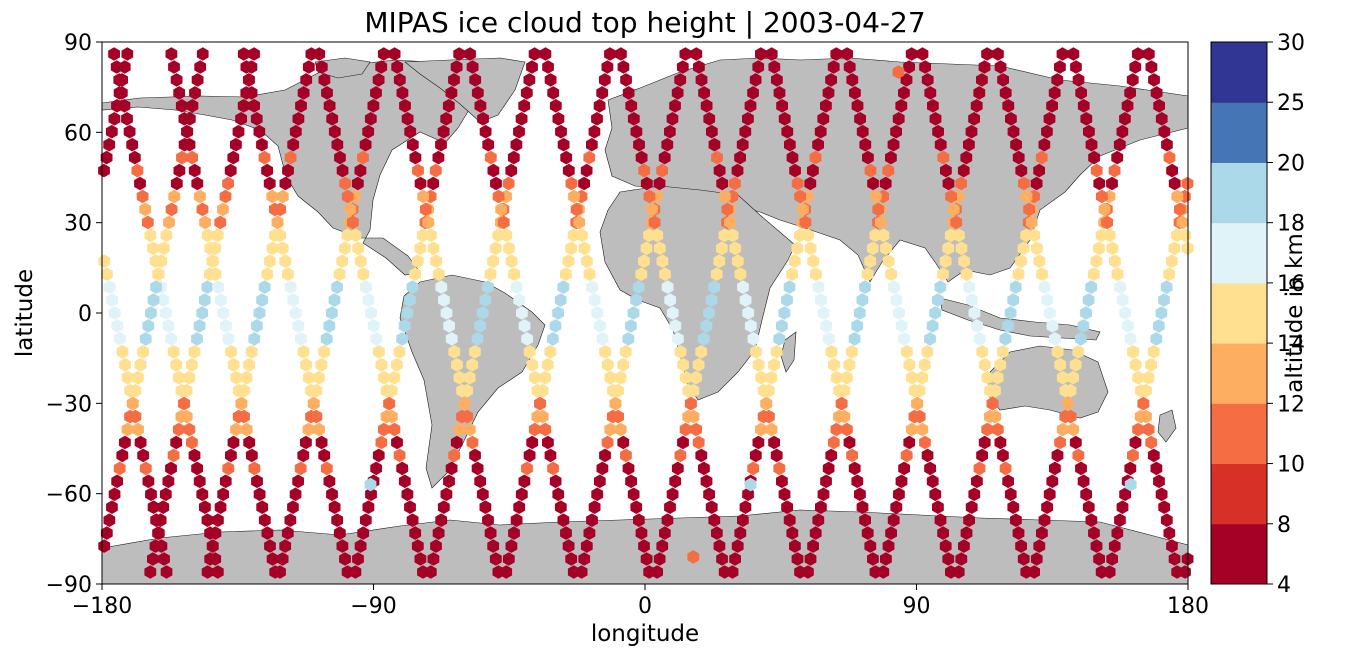  What do you see at coordinates (1291, 43) in the screenshot?
I see `colorbar-tick-label: 30` at bounding box center [1291, 43].